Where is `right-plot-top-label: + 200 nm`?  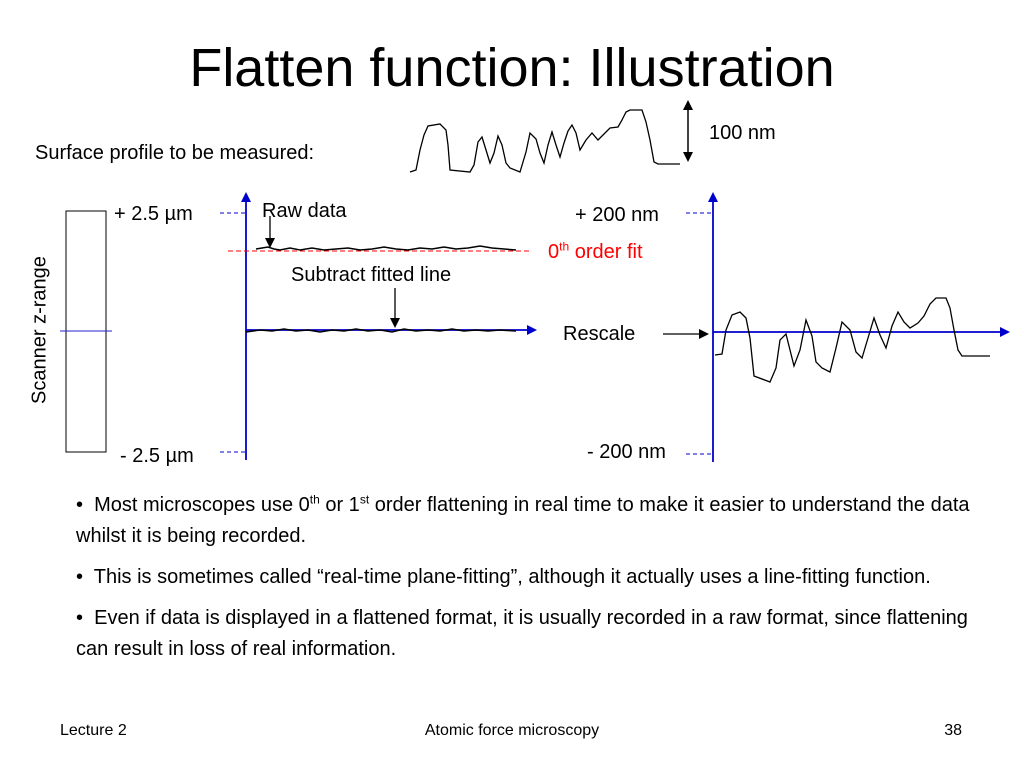 right-plot-top-label: + 200 nm is located at coordinates (617, 215).